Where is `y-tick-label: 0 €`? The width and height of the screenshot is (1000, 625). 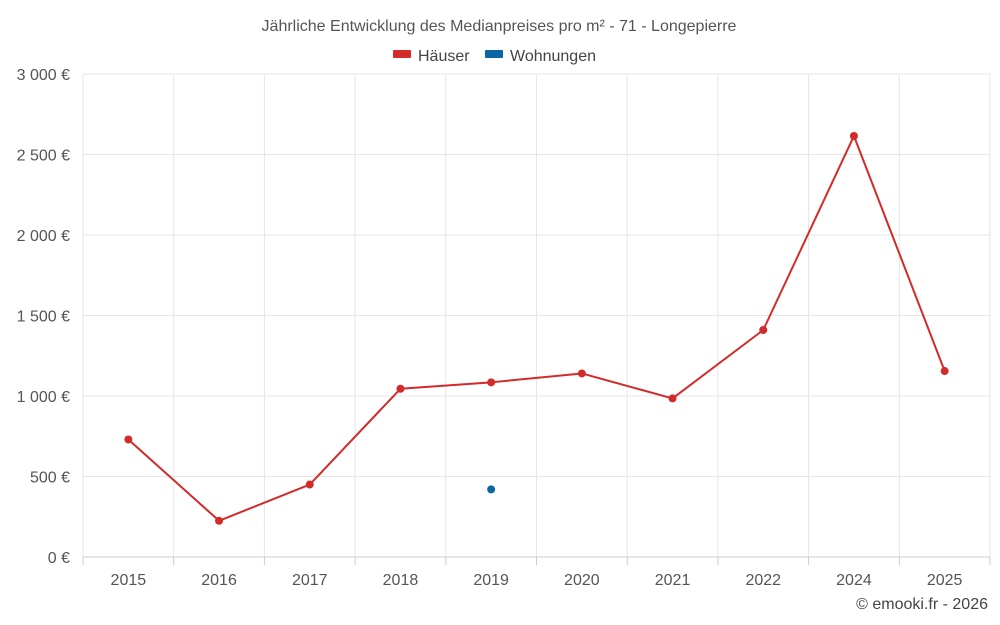 y-tick-label: 0 € is located at coordinates (59, 558).